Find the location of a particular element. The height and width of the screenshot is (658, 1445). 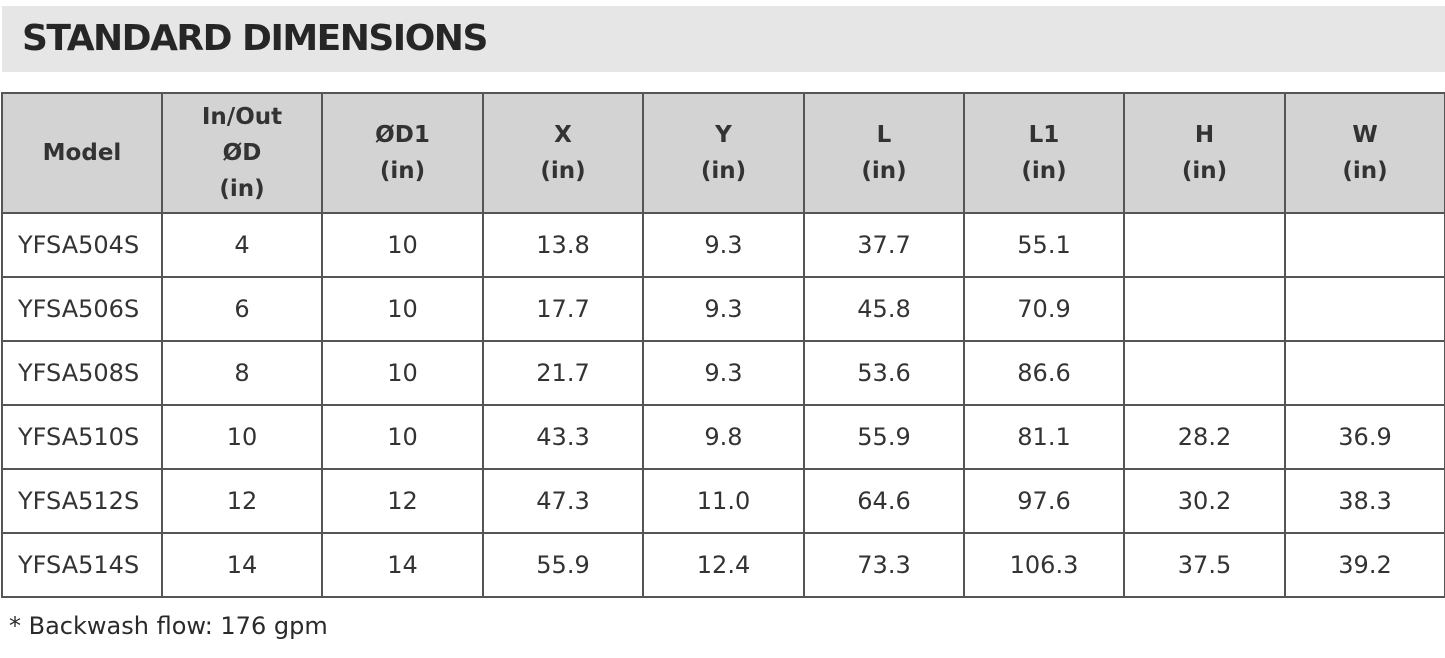

table-cell-od1: 14 is located at coordinates (402, 565).